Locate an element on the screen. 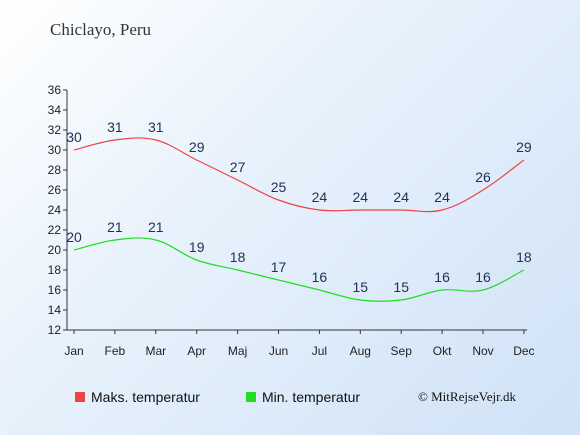  x-tick-label: Feb is located at coordinates (115, 351).